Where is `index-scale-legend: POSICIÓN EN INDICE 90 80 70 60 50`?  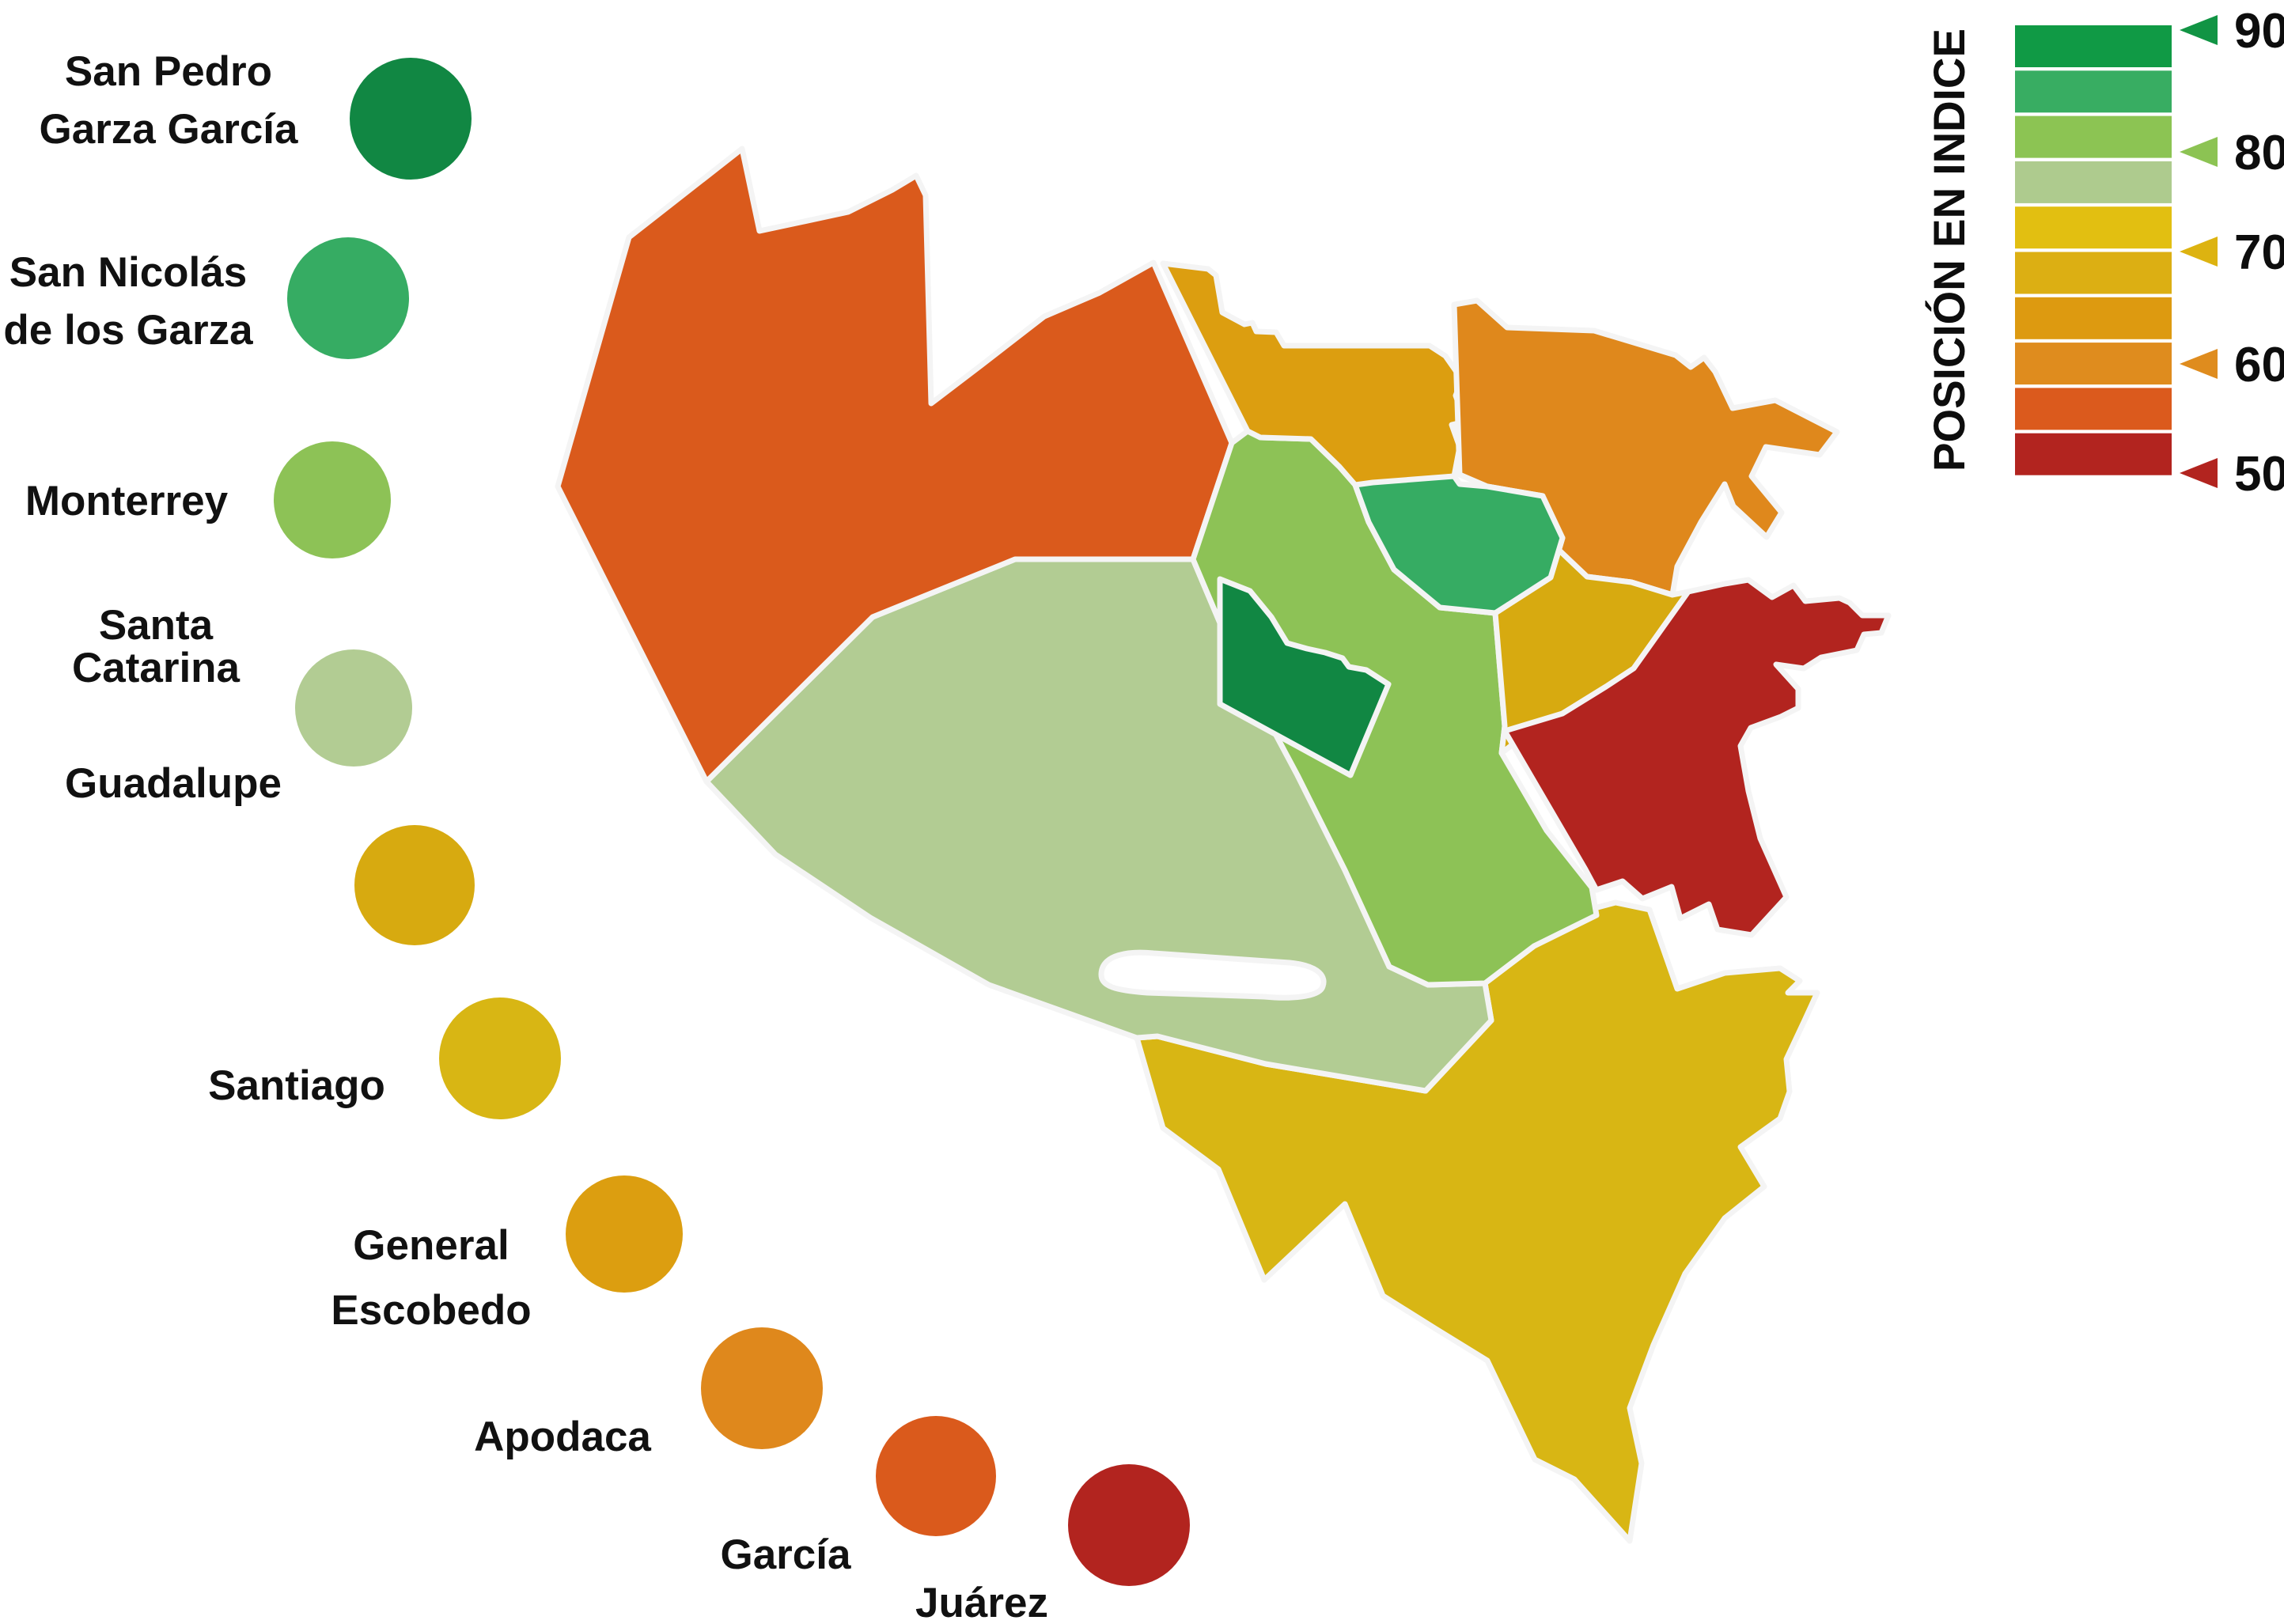
index-scale-legend: POSICIÓN EN INDICE 90 80 70 60 50 is located at coordinates (2104, 253).